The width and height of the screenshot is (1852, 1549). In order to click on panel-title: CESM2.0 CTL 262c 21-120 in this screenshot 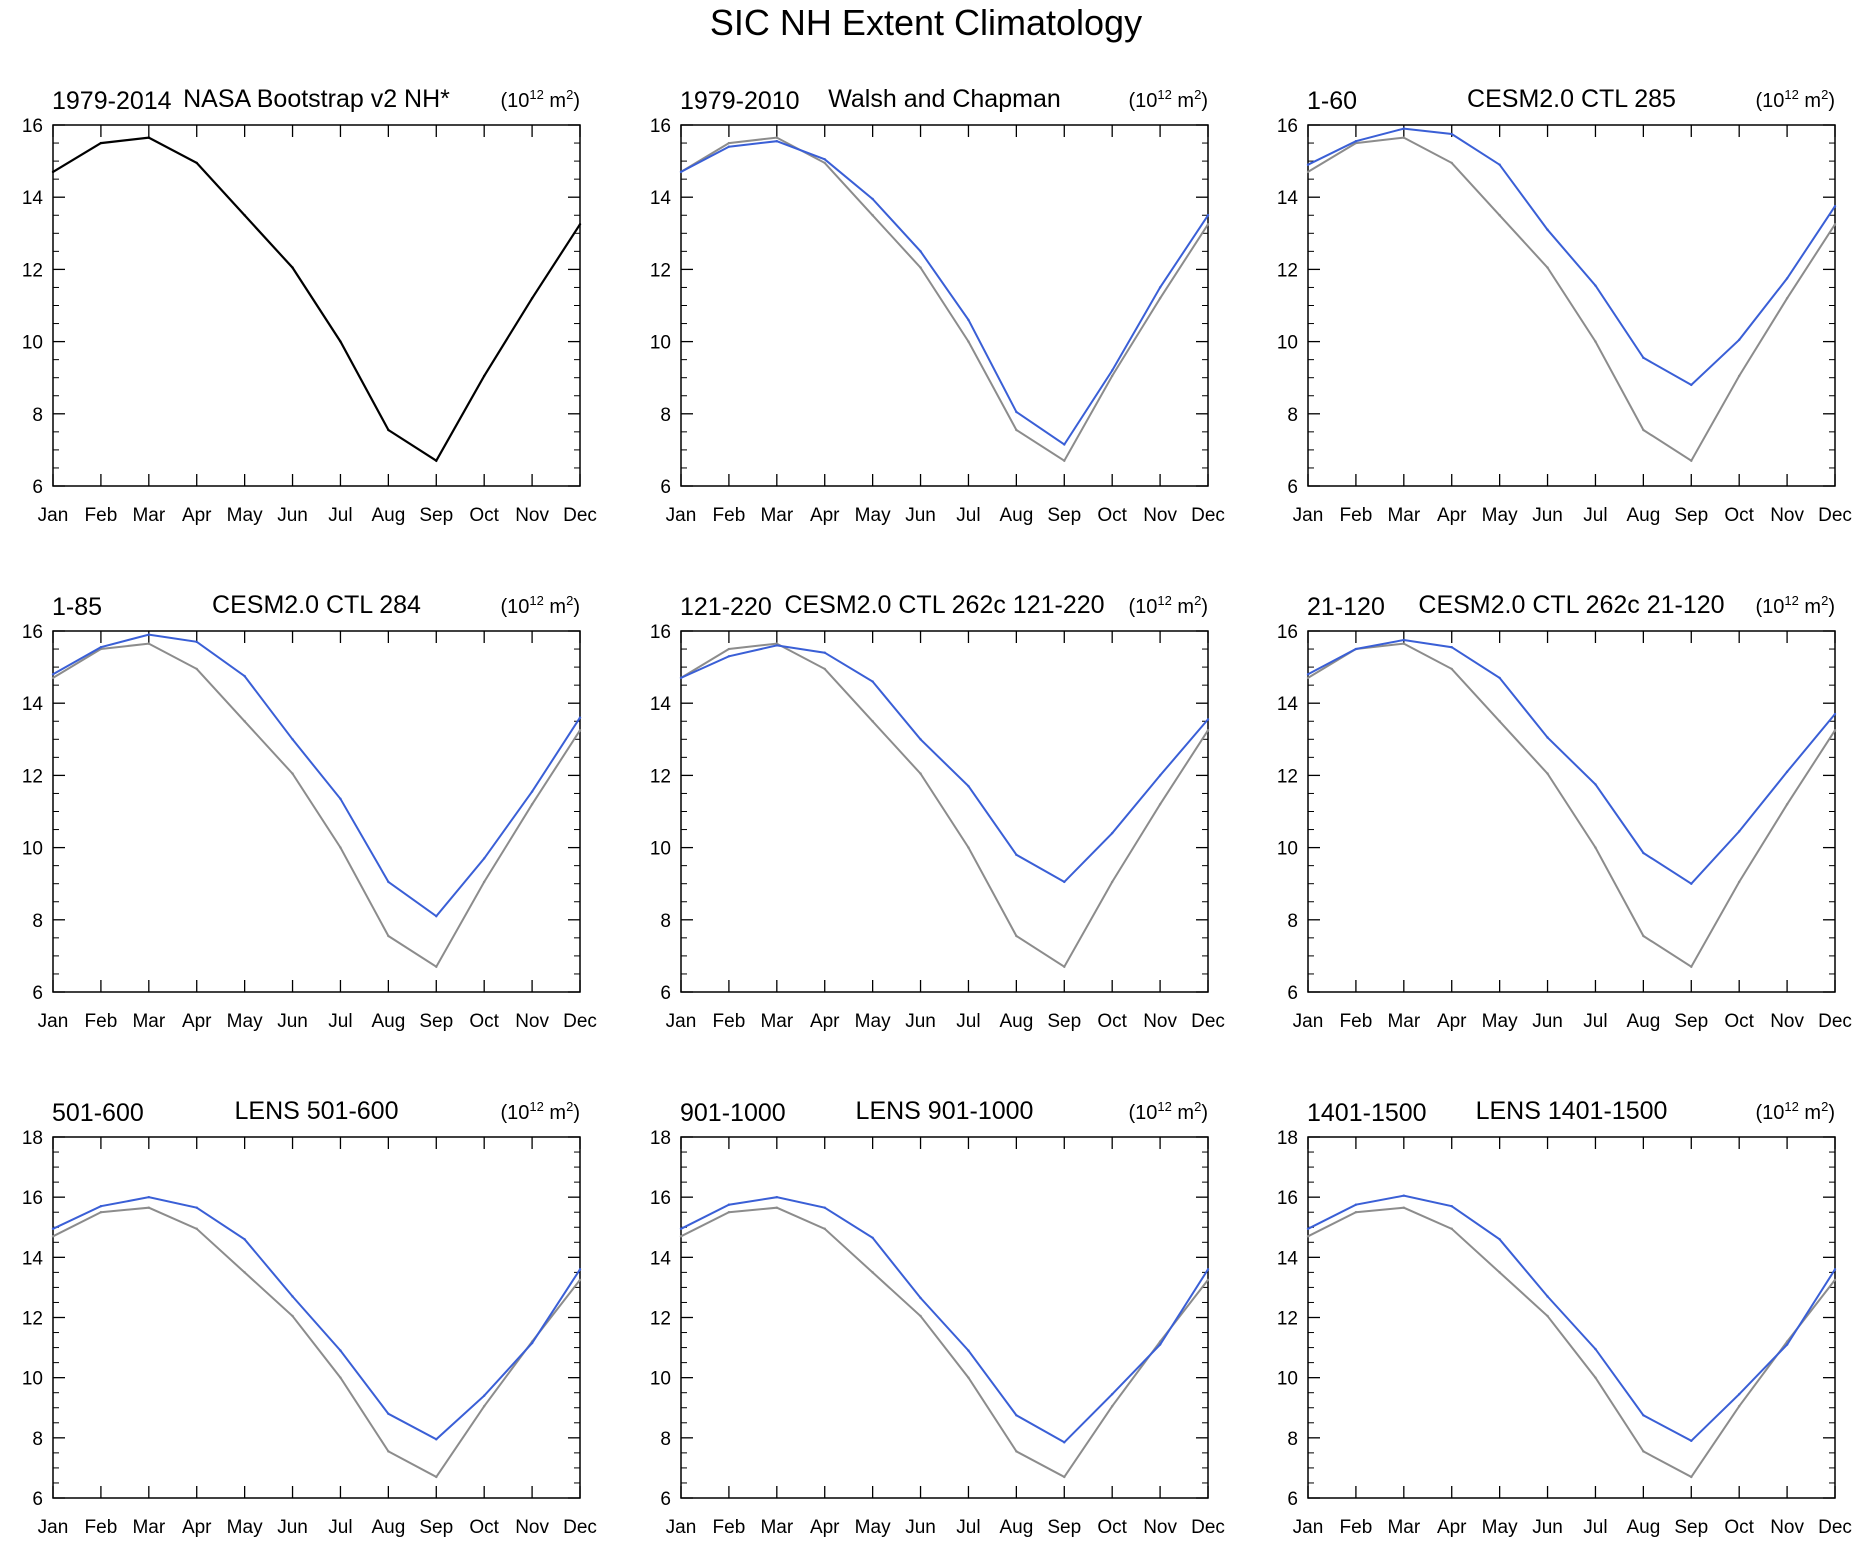, I will do `click(1571, 605)`.